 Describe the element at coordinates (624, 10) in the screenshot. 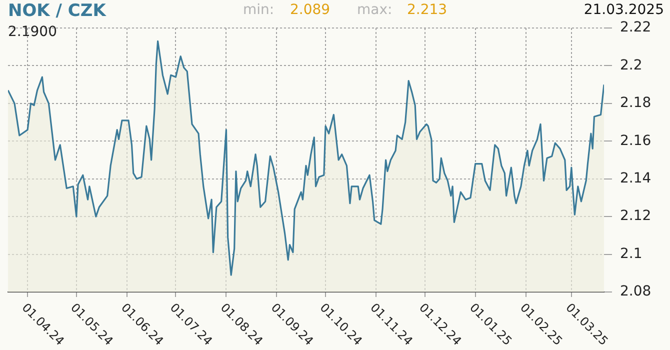

I see `text: 21.03.2025` at that location.